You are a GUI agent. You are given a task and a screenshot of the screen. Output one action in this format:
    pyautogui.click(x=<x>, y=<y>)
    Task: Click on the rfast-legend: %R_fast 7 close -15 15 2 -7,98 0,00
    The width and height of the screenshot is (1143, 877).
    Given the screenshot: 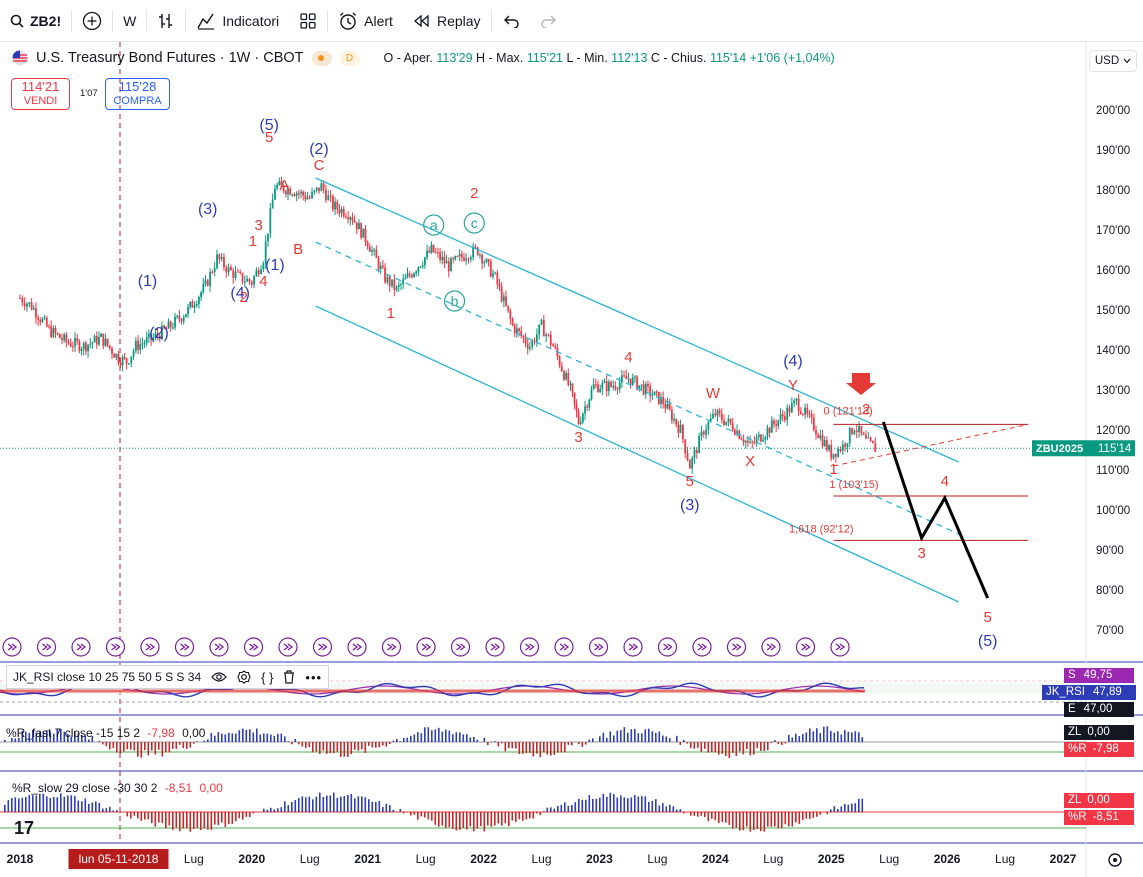 What is the action you would take?
    pyautogui.click(x=105, y=733)
    